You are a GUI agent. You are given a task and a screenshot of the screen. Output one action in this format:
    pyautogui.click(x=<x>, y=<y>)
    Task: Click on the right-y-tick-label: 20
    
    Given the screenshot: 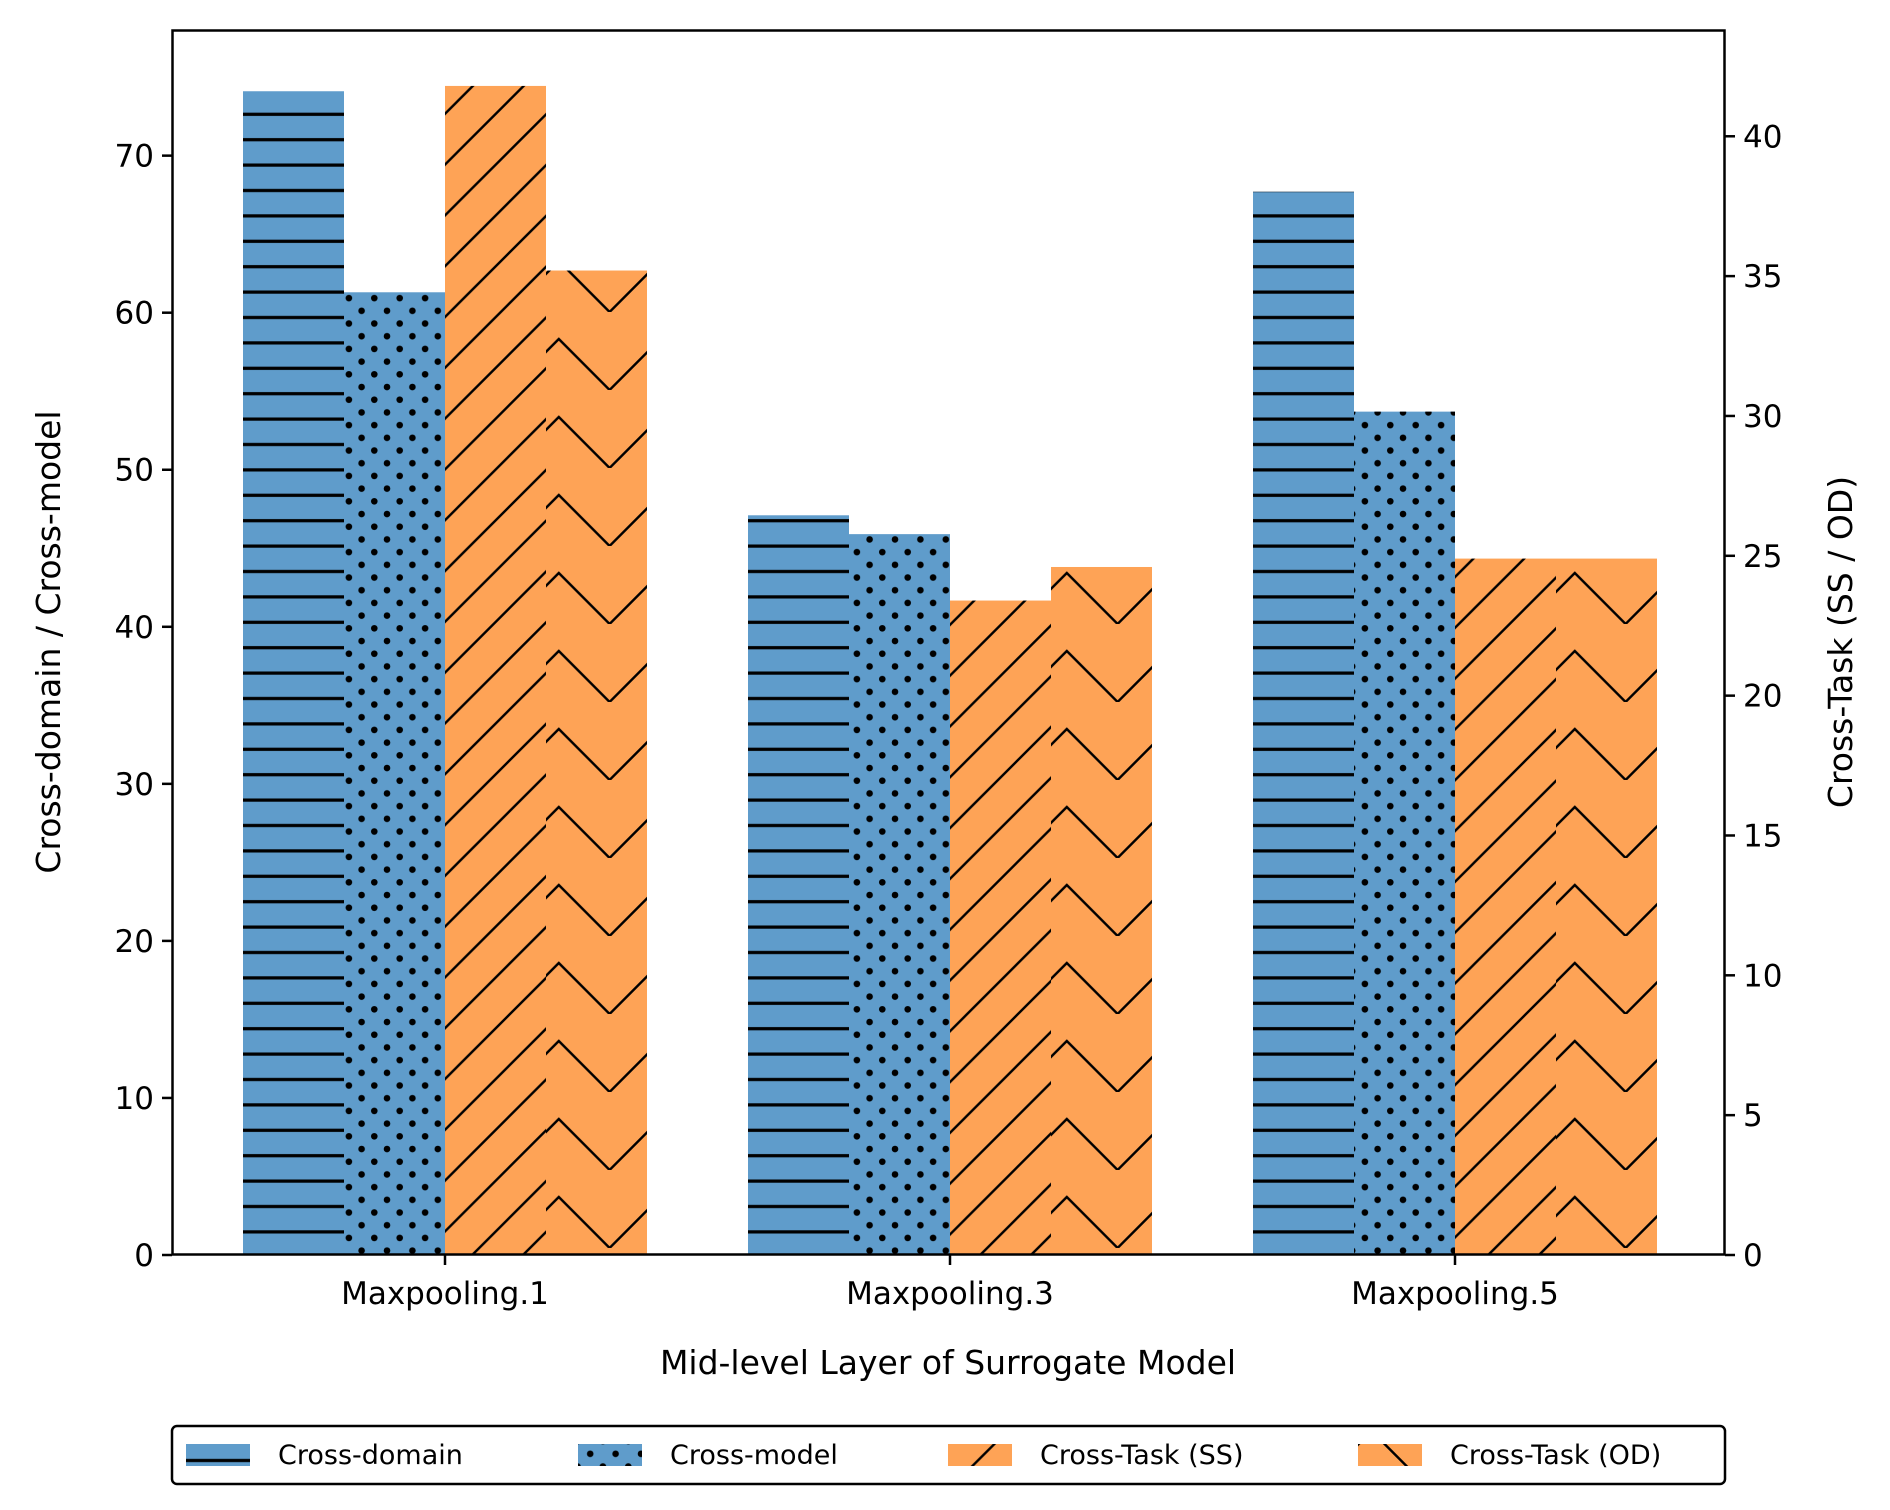 What is the action you would take?
    pyautogui.click(x=1762, y=697)
    